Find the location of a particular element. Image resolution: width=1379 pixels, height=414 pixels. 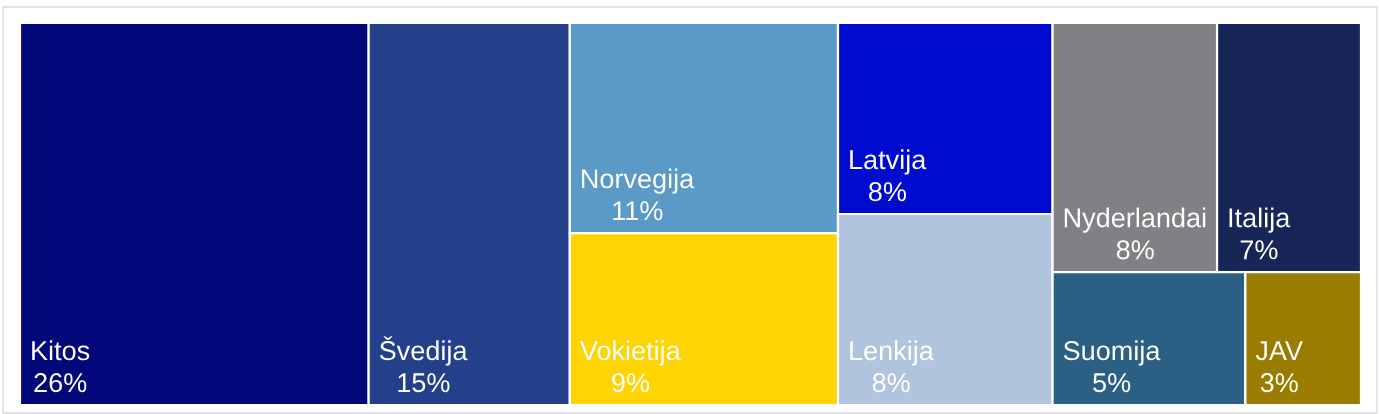

data-label: 9% is located at coordinates (631, 383).